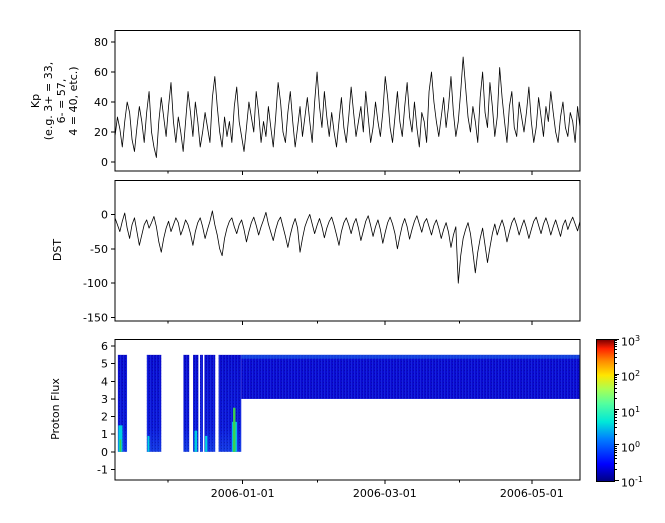  What do you see at coordinates (101, 102) in the screenshot?
I see `y-tick-label: 40` at bounding box center [101, 102].